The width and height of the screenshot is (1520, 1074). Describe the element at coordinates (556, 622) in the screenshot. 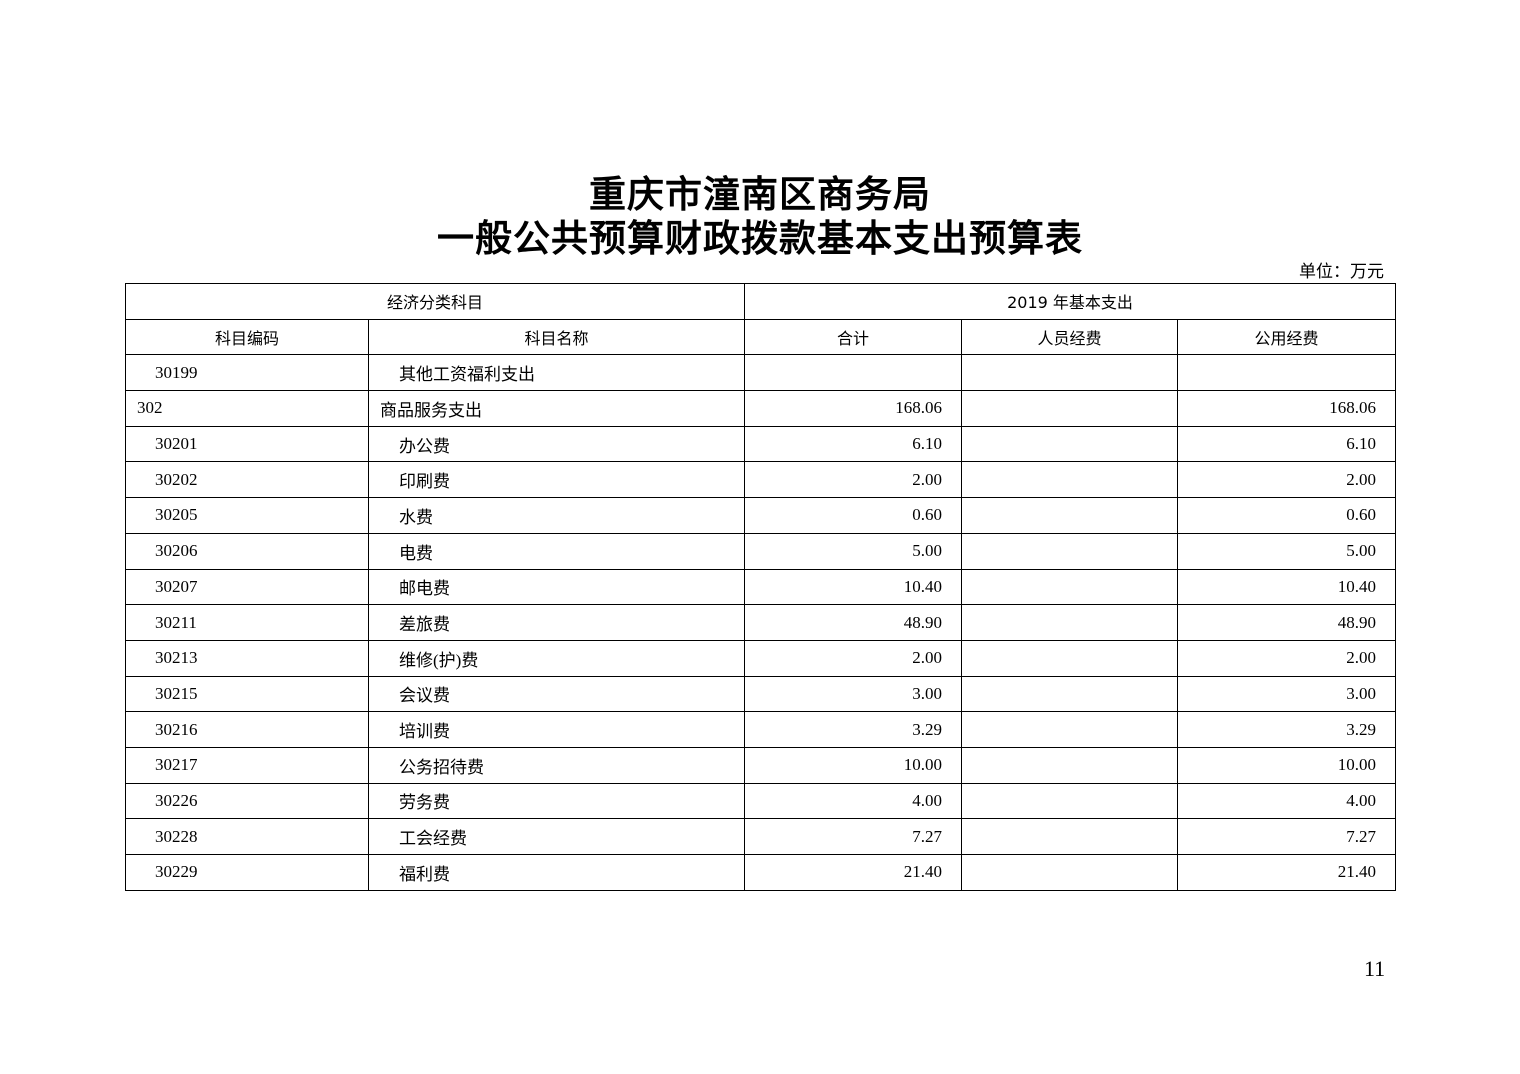

I see `cell-name: 差旅费` at that location.